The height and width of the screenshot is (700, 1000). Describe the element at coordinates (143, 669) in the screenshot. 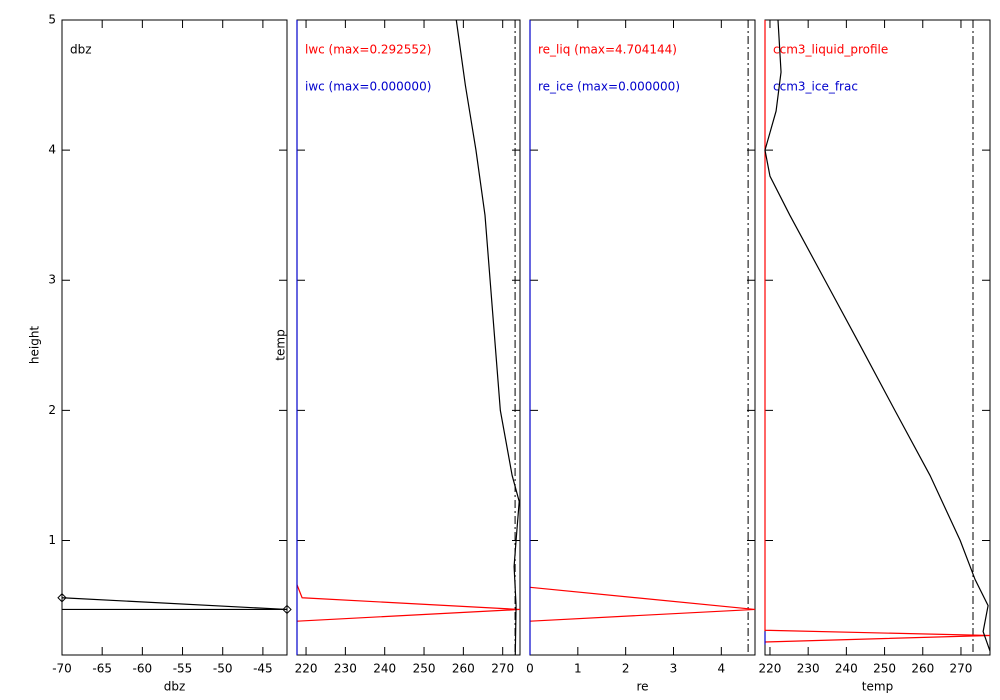

I see `x-tick-label: -60` at that location.